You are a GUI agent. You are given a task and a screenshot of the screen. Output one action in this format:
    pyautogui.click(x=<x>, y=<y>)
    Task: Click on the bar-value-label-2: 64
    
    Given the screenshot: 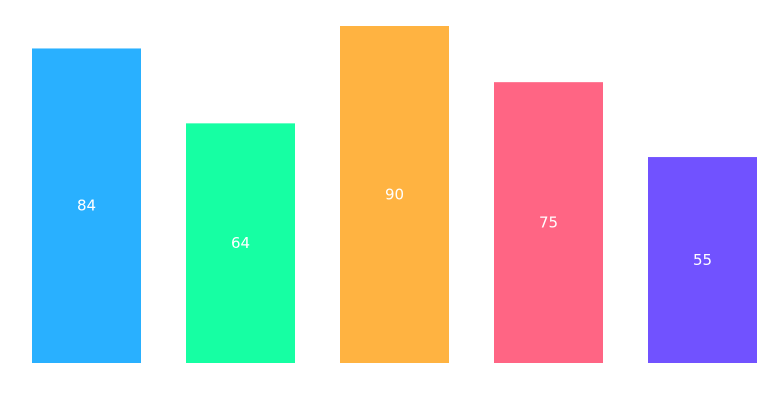 What is the action you would take?
    pyautogui.click(x=240, y=243)
    